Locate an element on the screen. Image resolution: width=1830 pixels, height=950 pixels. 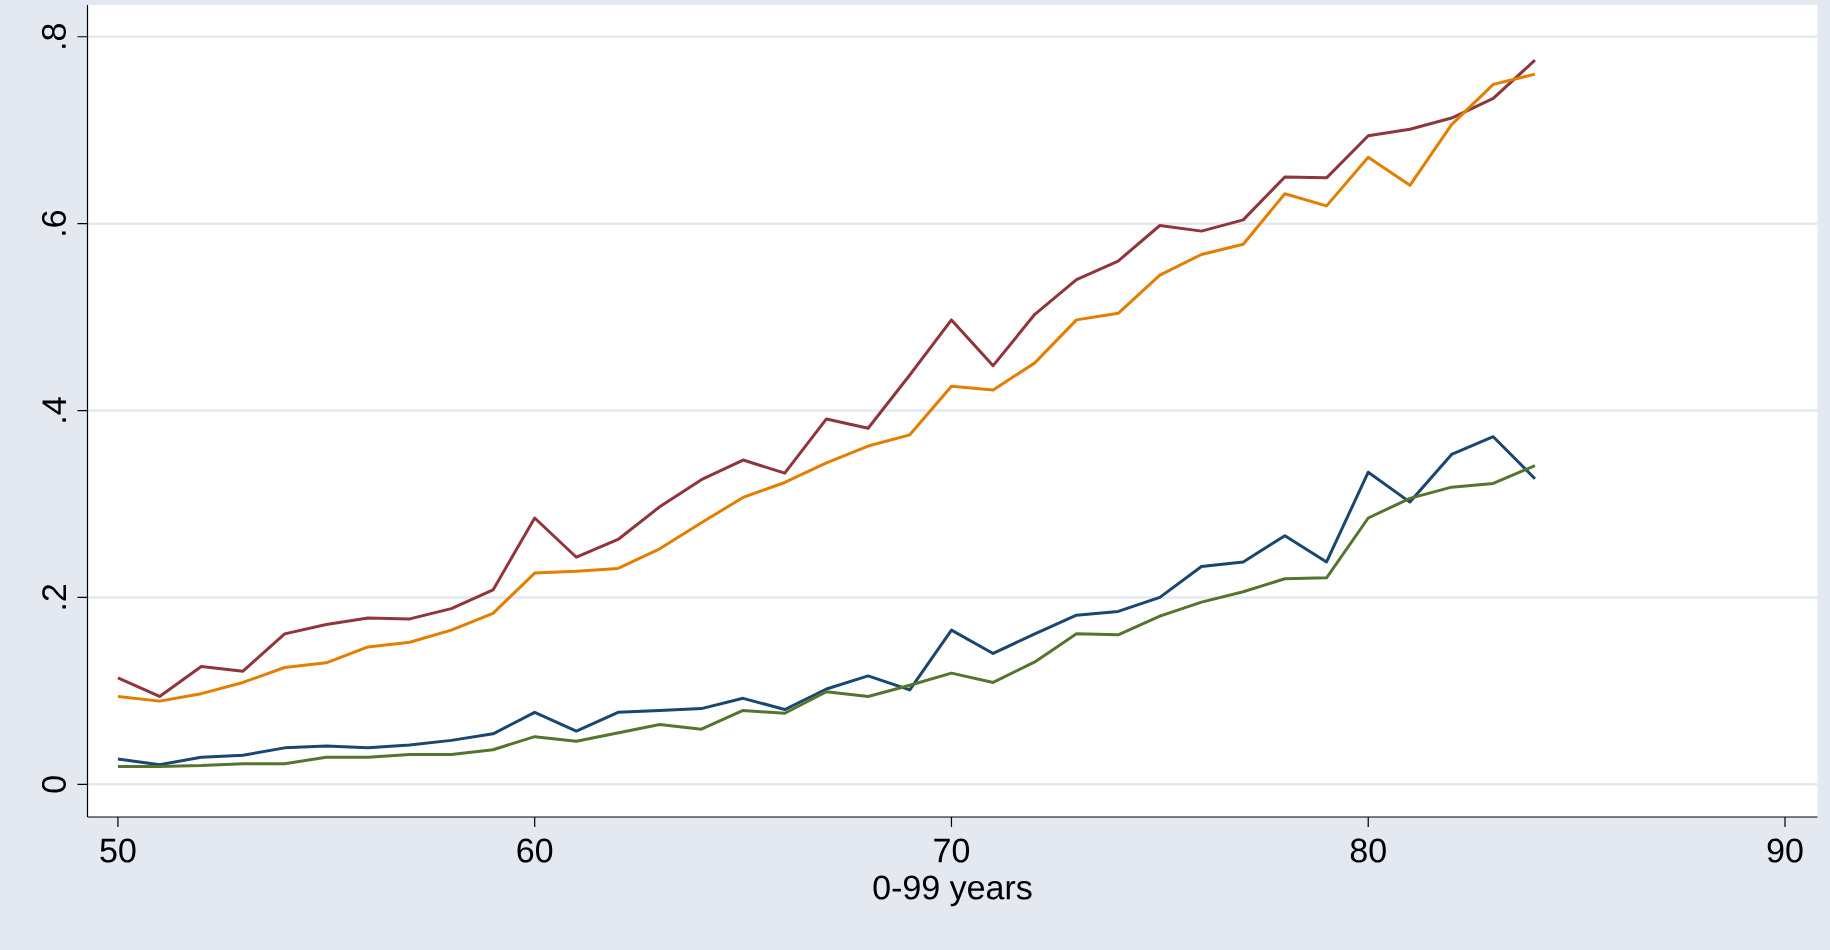
x-tick-label: 50 is located at coordinates (118, 850).